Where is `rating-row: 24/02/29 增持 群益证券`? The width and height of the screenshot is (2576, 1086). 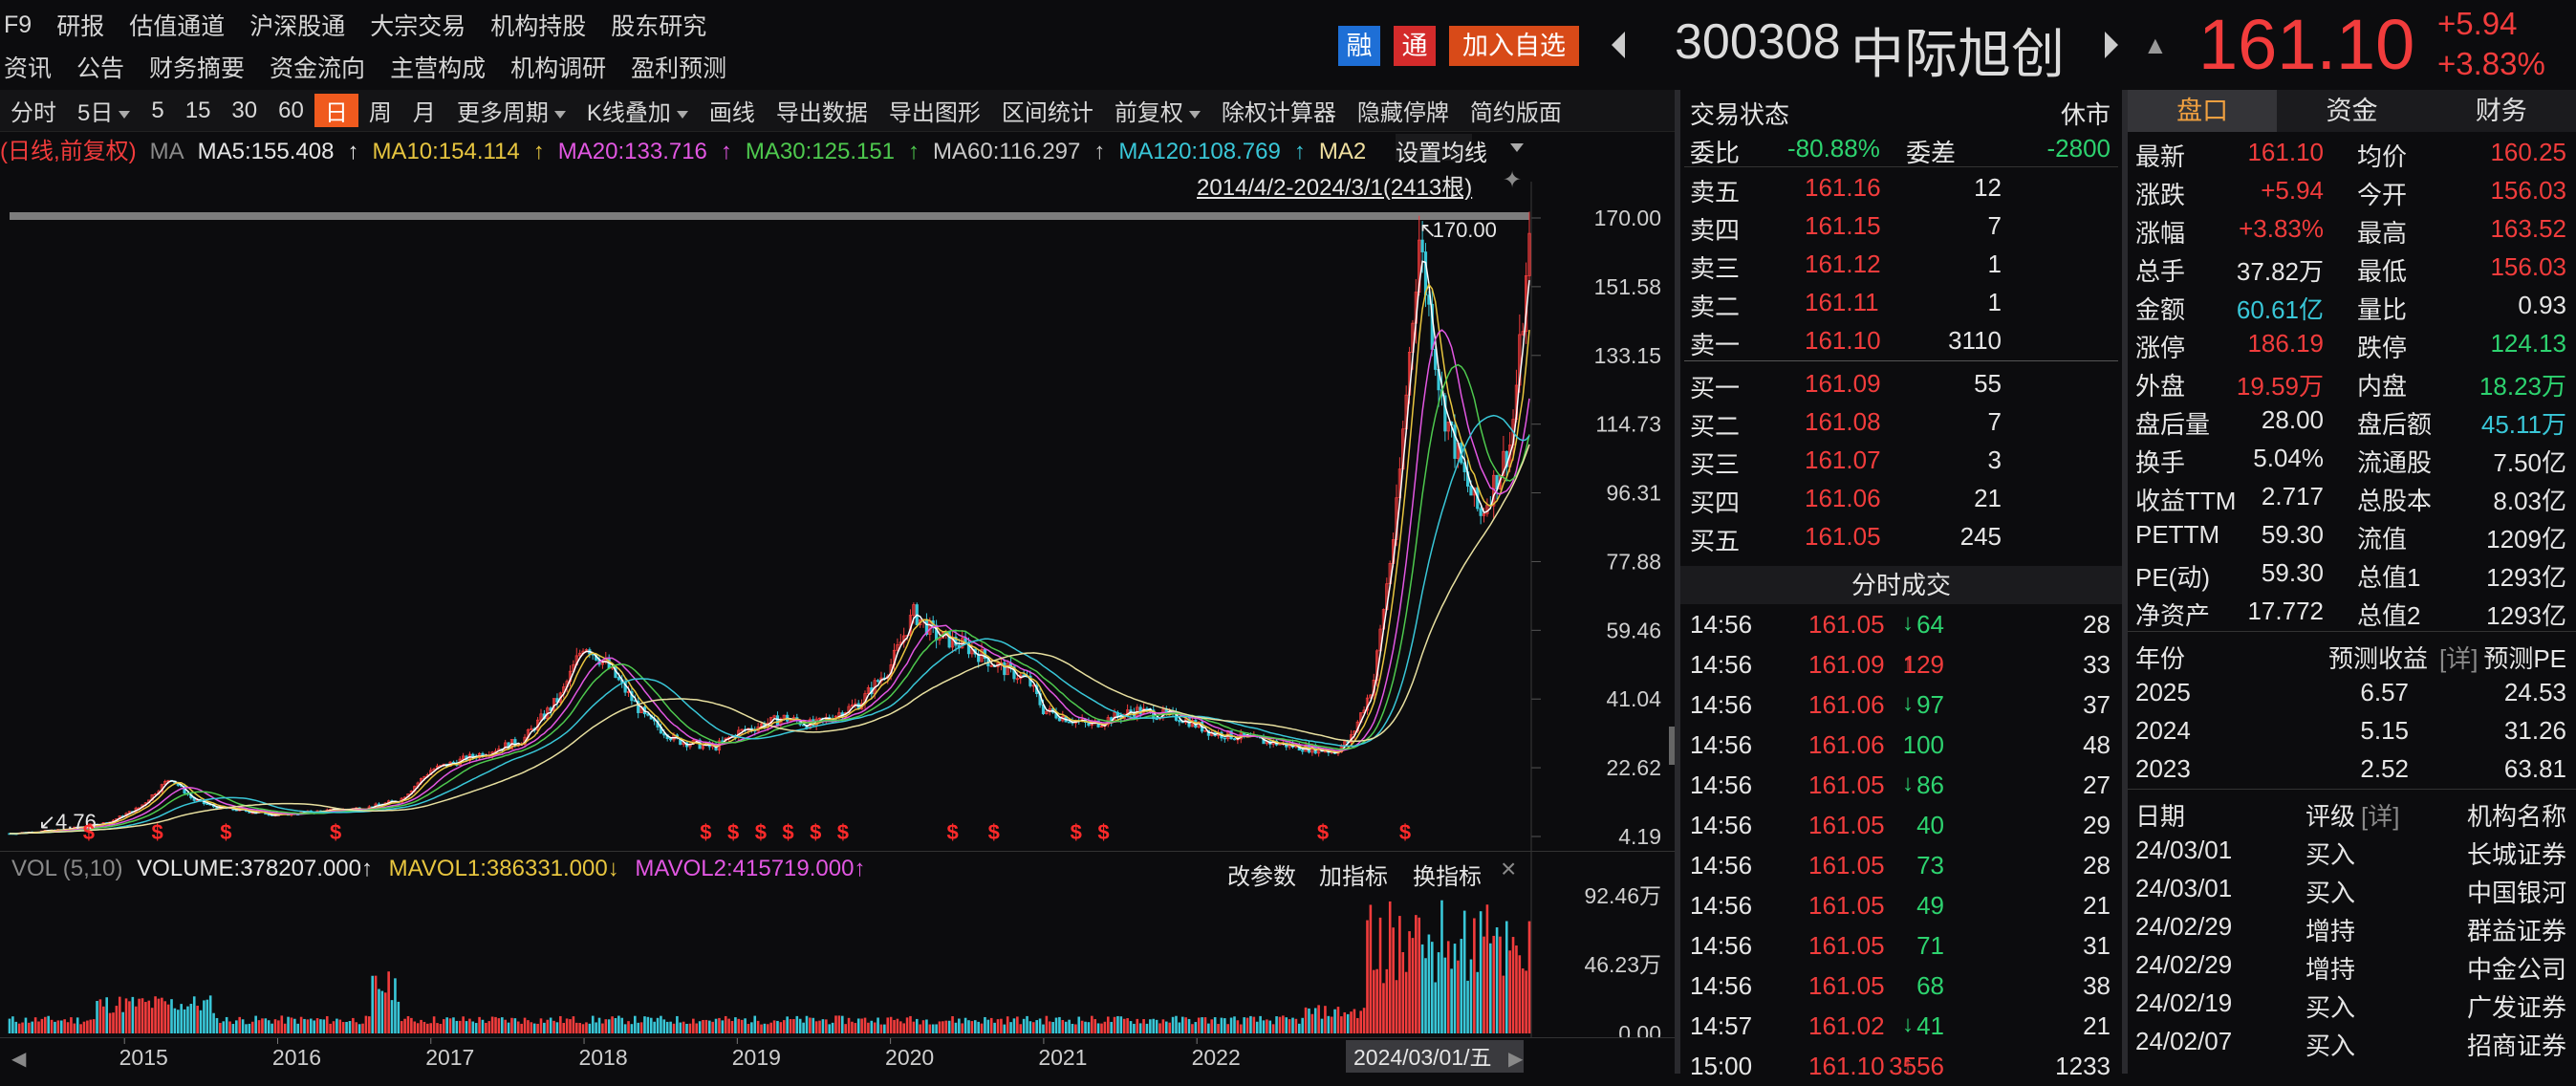 rating-row: 24/02/29 增持 群益证券 is located at coordinates (2352, 925).